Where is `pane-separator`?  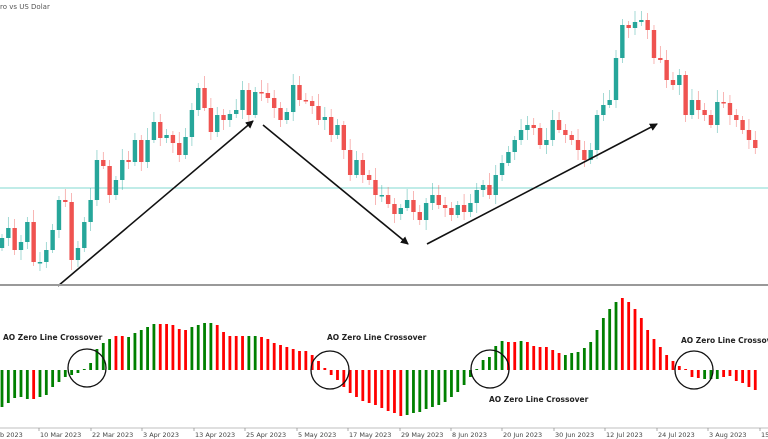 pane-separator is located at coordinates (384, 285).